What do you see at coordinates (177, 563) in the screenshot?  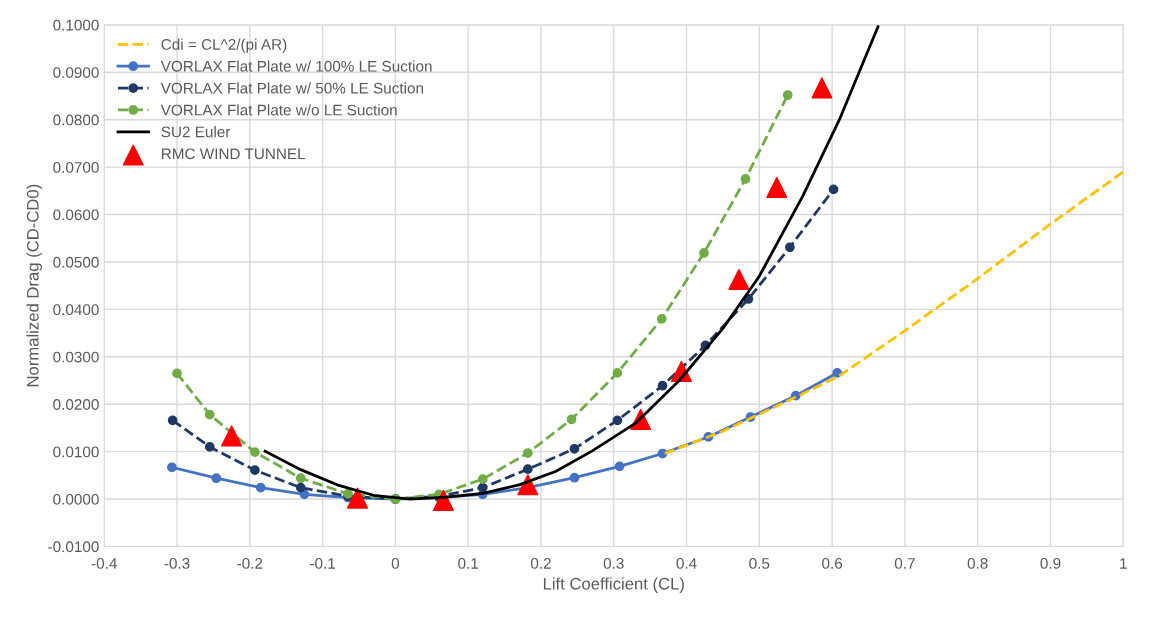 I see `x-tick-label: -0.3` at bounding box center [177, 563].